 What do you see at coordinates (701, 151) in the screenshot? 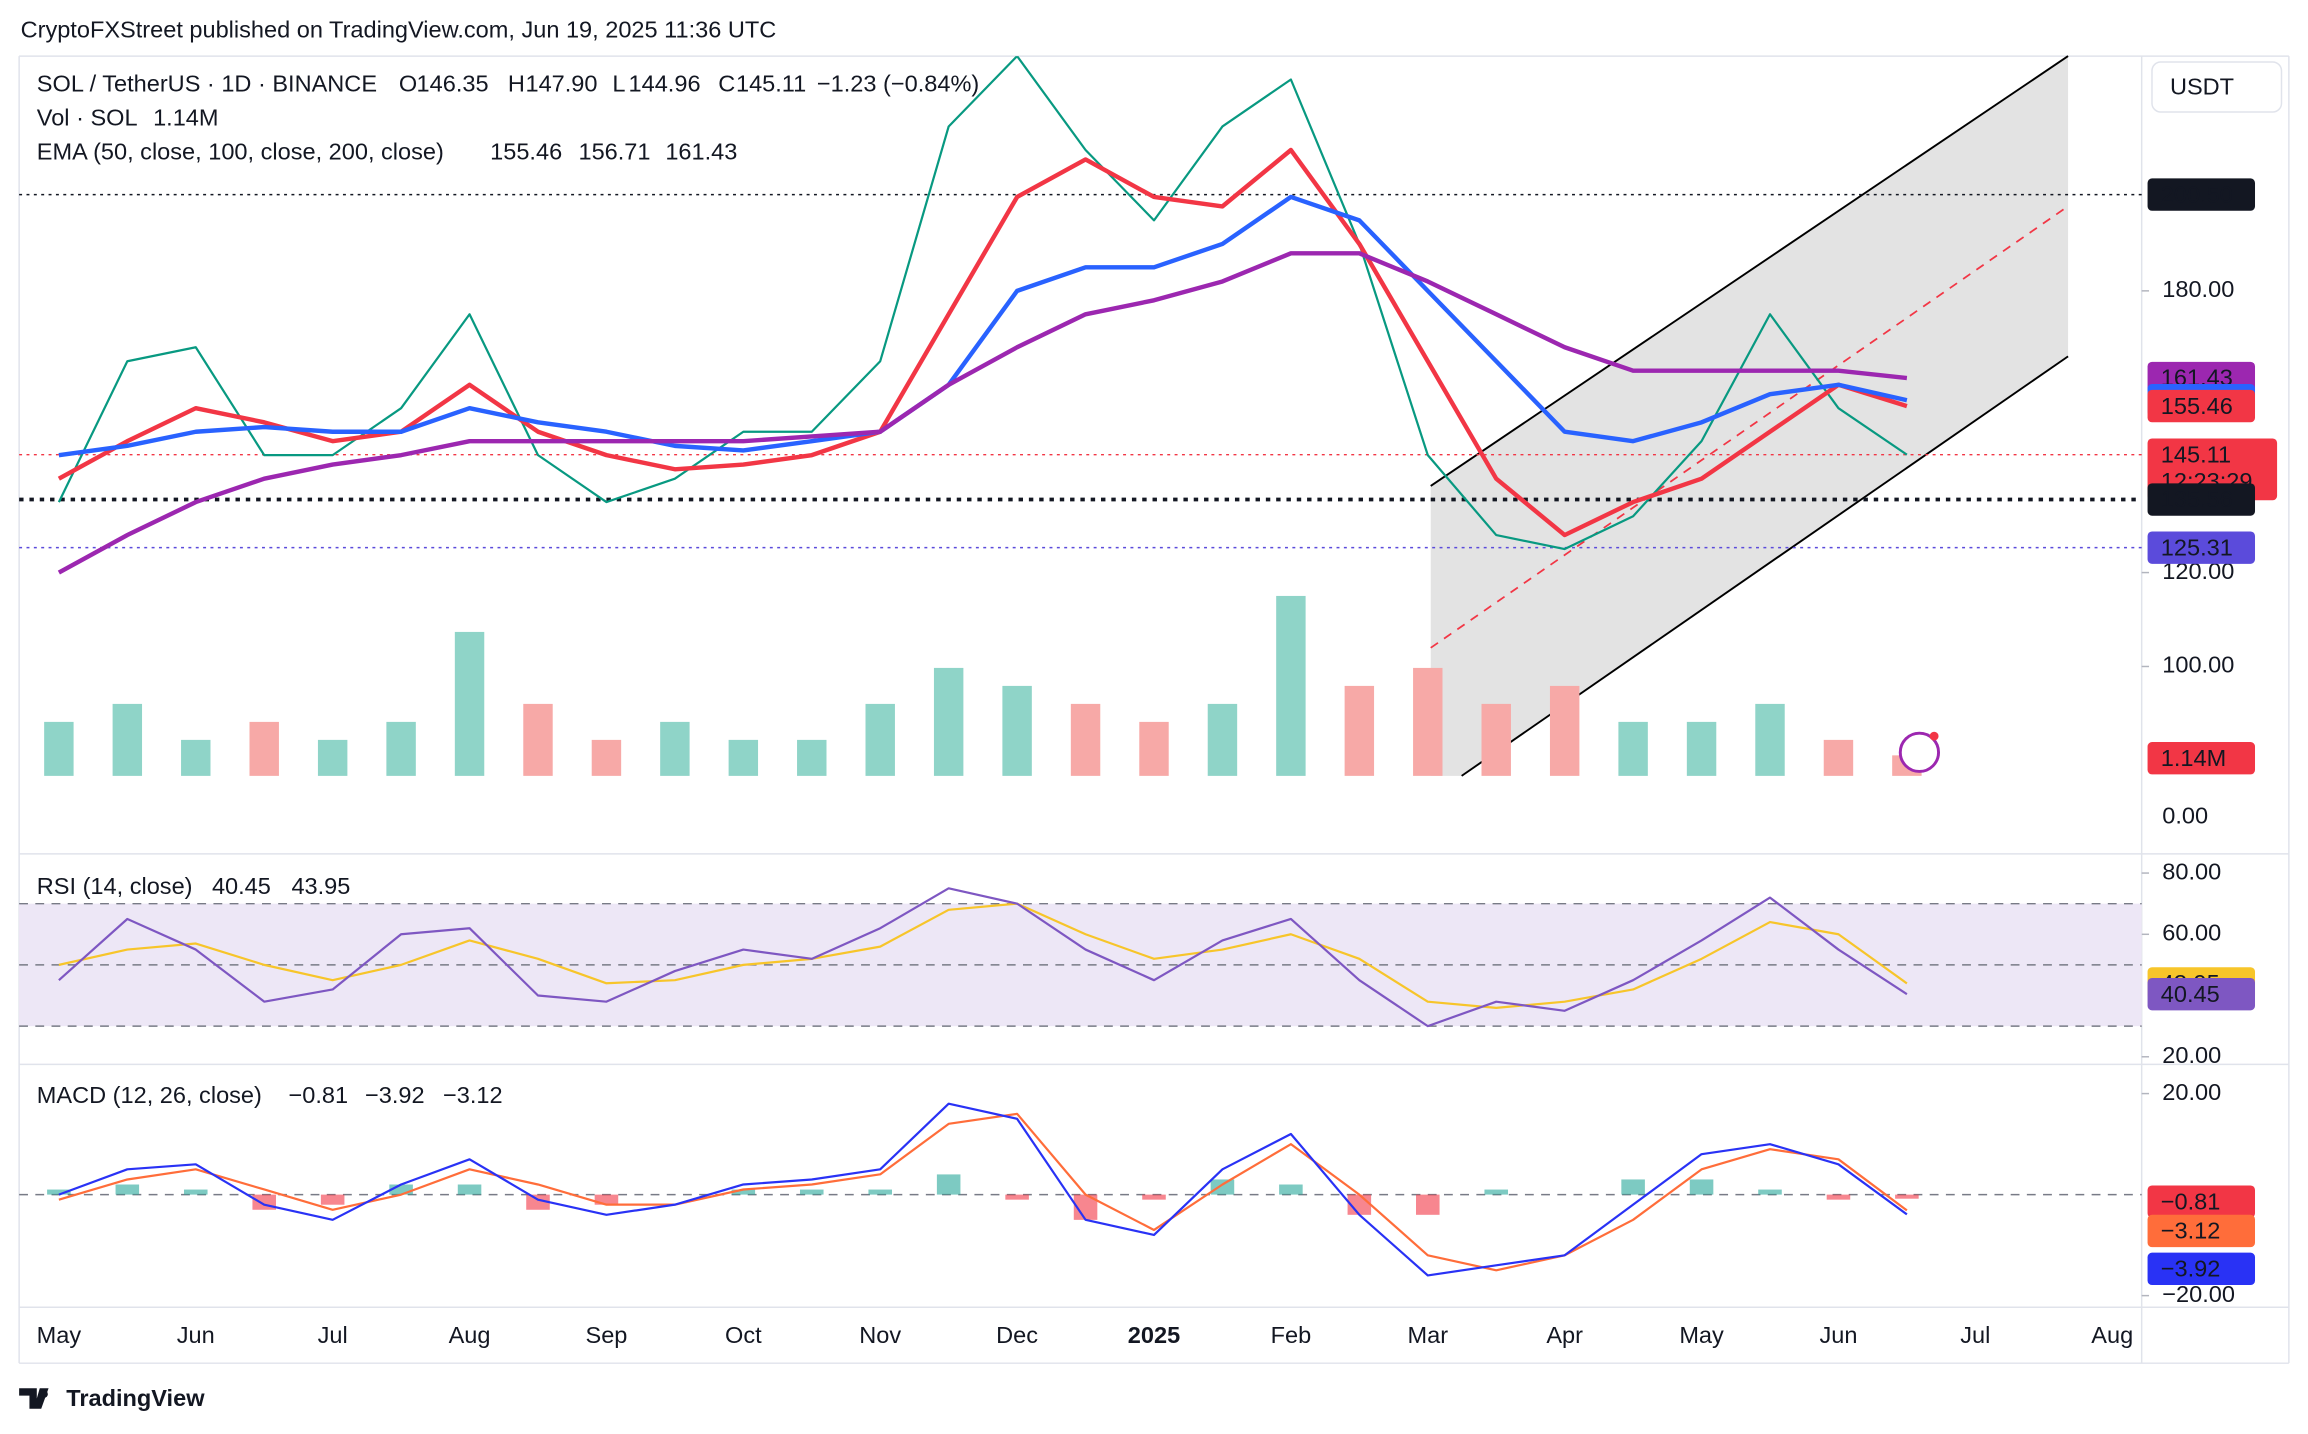
I see `ema-value: 161.43` at bounding box center [701, 151].